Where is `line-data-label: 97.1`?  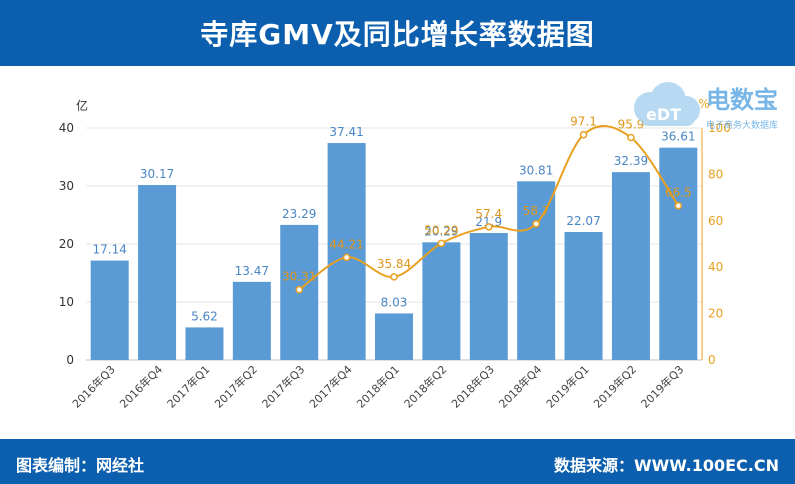 line-data-label: 97.1 is located at coordinates (583, 122).